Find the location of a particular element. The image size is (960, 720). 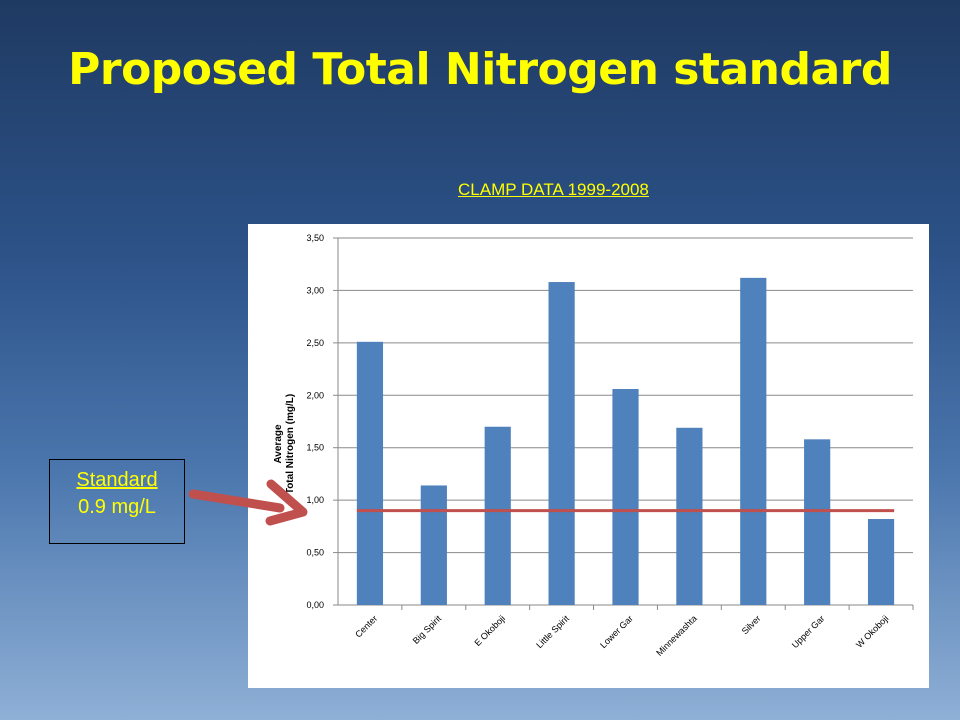

x-tick-label: Center is located at coordinates (366, 626).